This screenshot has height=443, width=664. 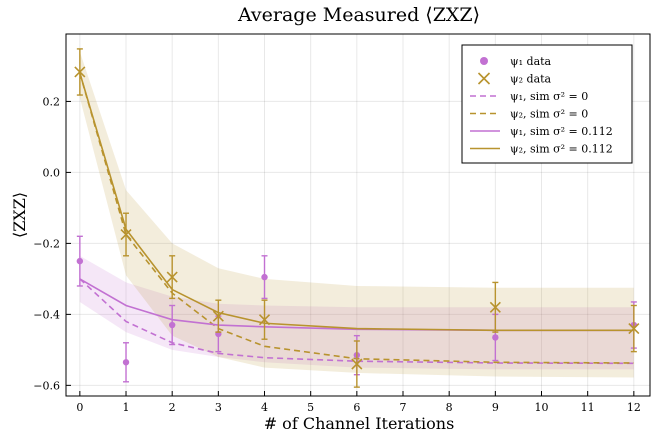 I want to click on legend-label-4: ψ₁, sim σ² = 0.112, so click(x=561, y=131).